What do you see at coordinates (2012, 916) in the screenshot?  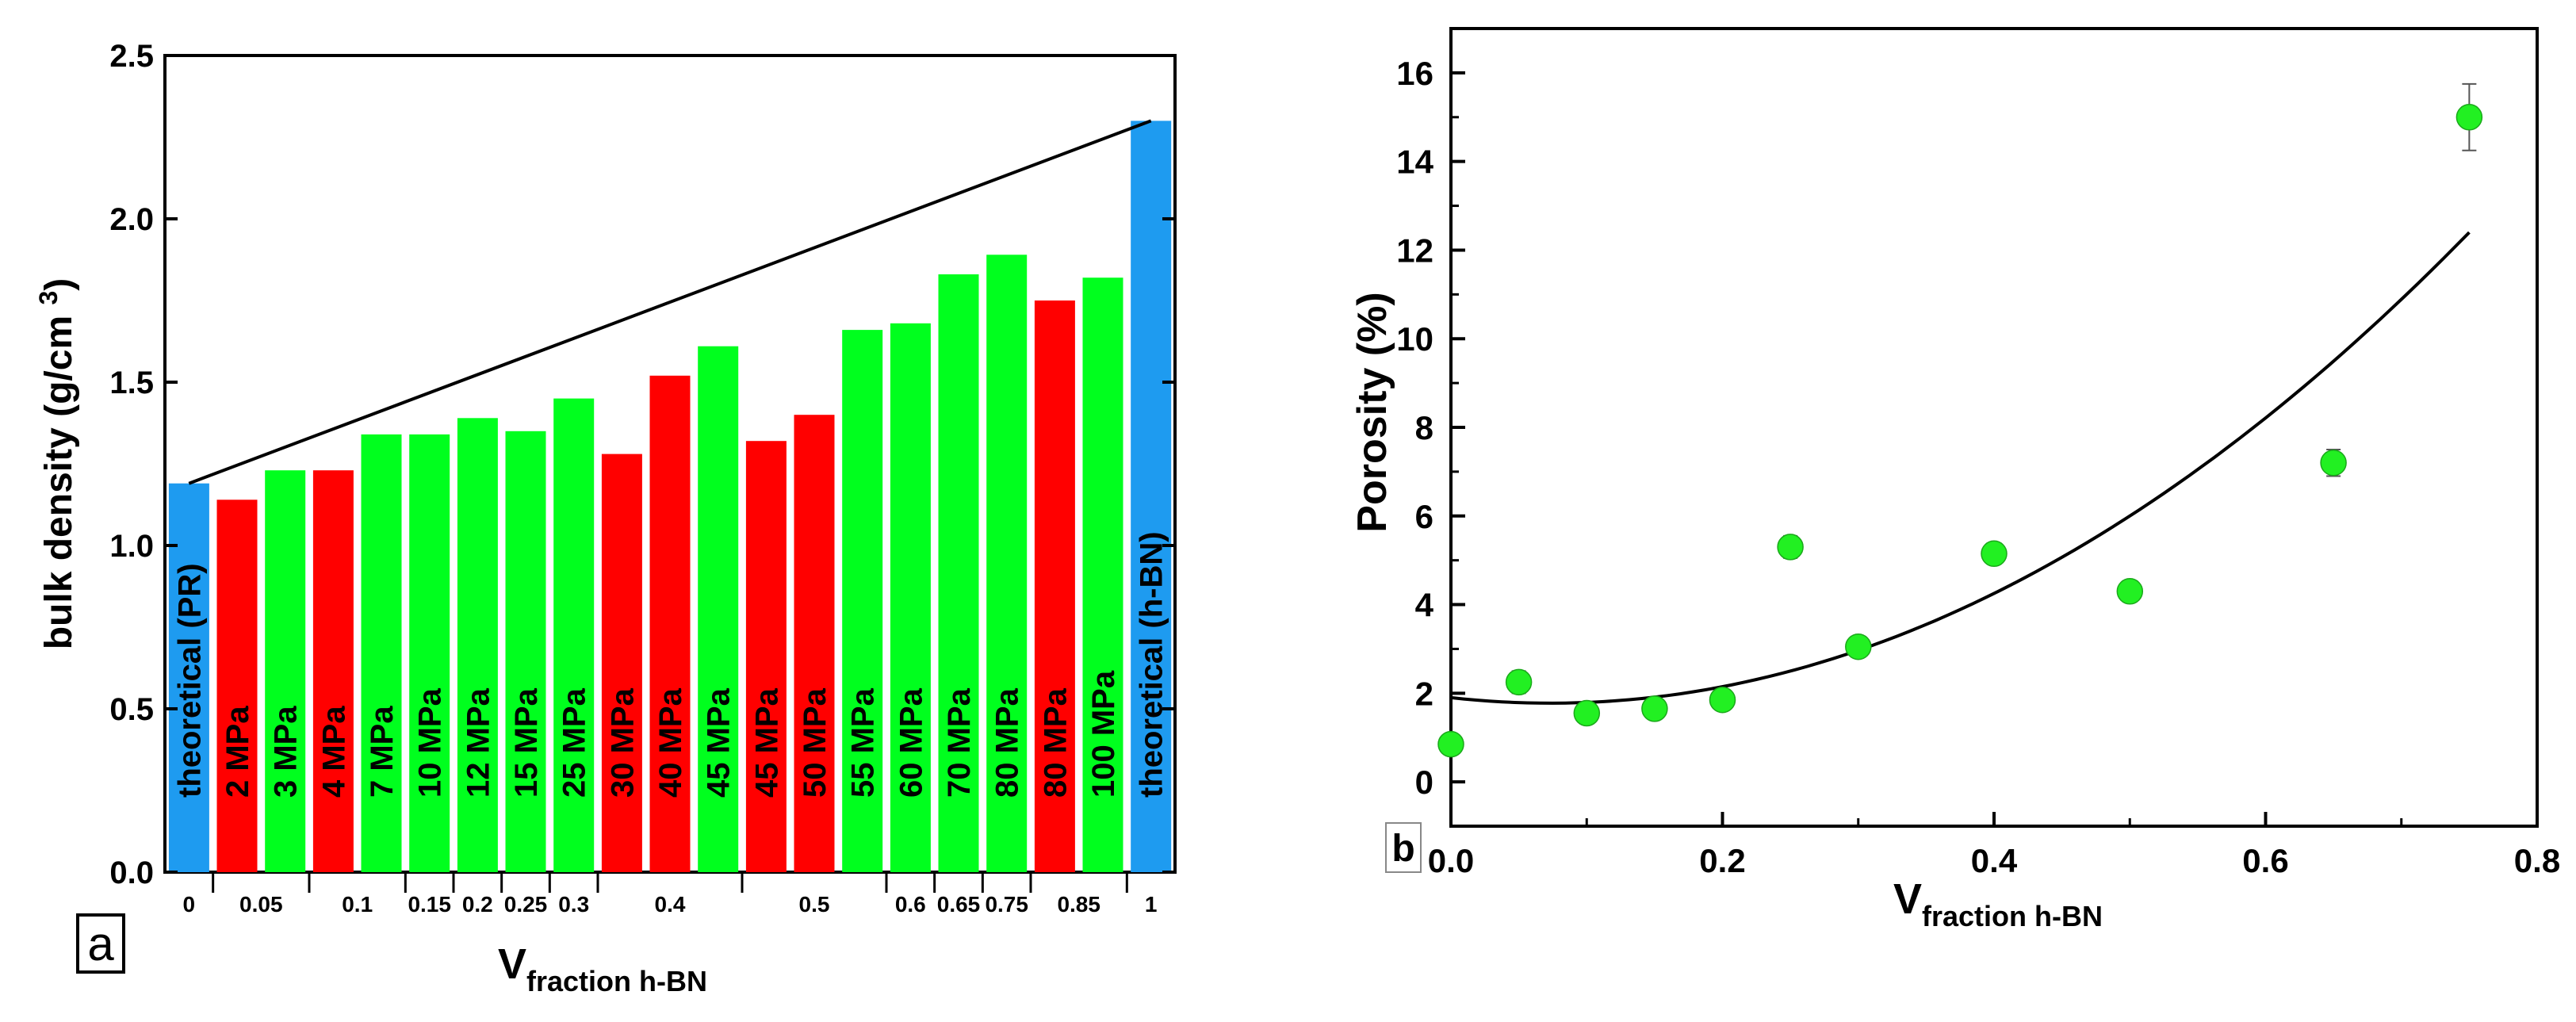 I see `panel-b-x-axis-title-sub: fraction h-BN` at bounding box center [2012, 916].